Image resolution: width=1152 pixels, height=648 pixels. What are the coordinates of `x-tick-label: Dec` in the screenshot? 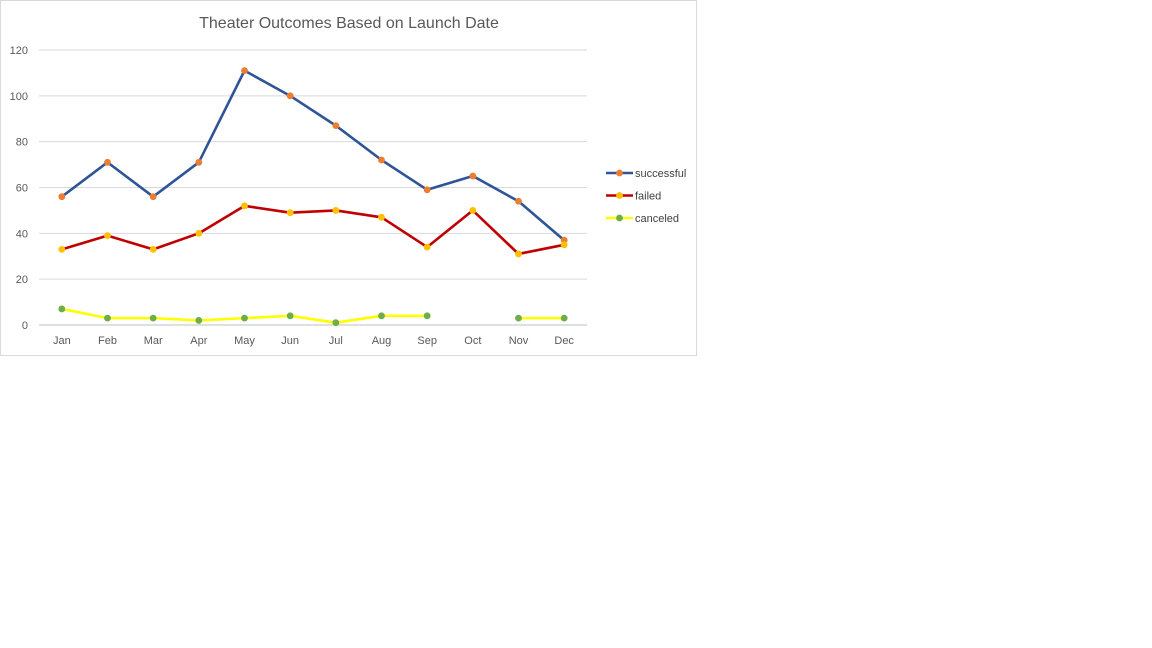 It's located at (564, 341).